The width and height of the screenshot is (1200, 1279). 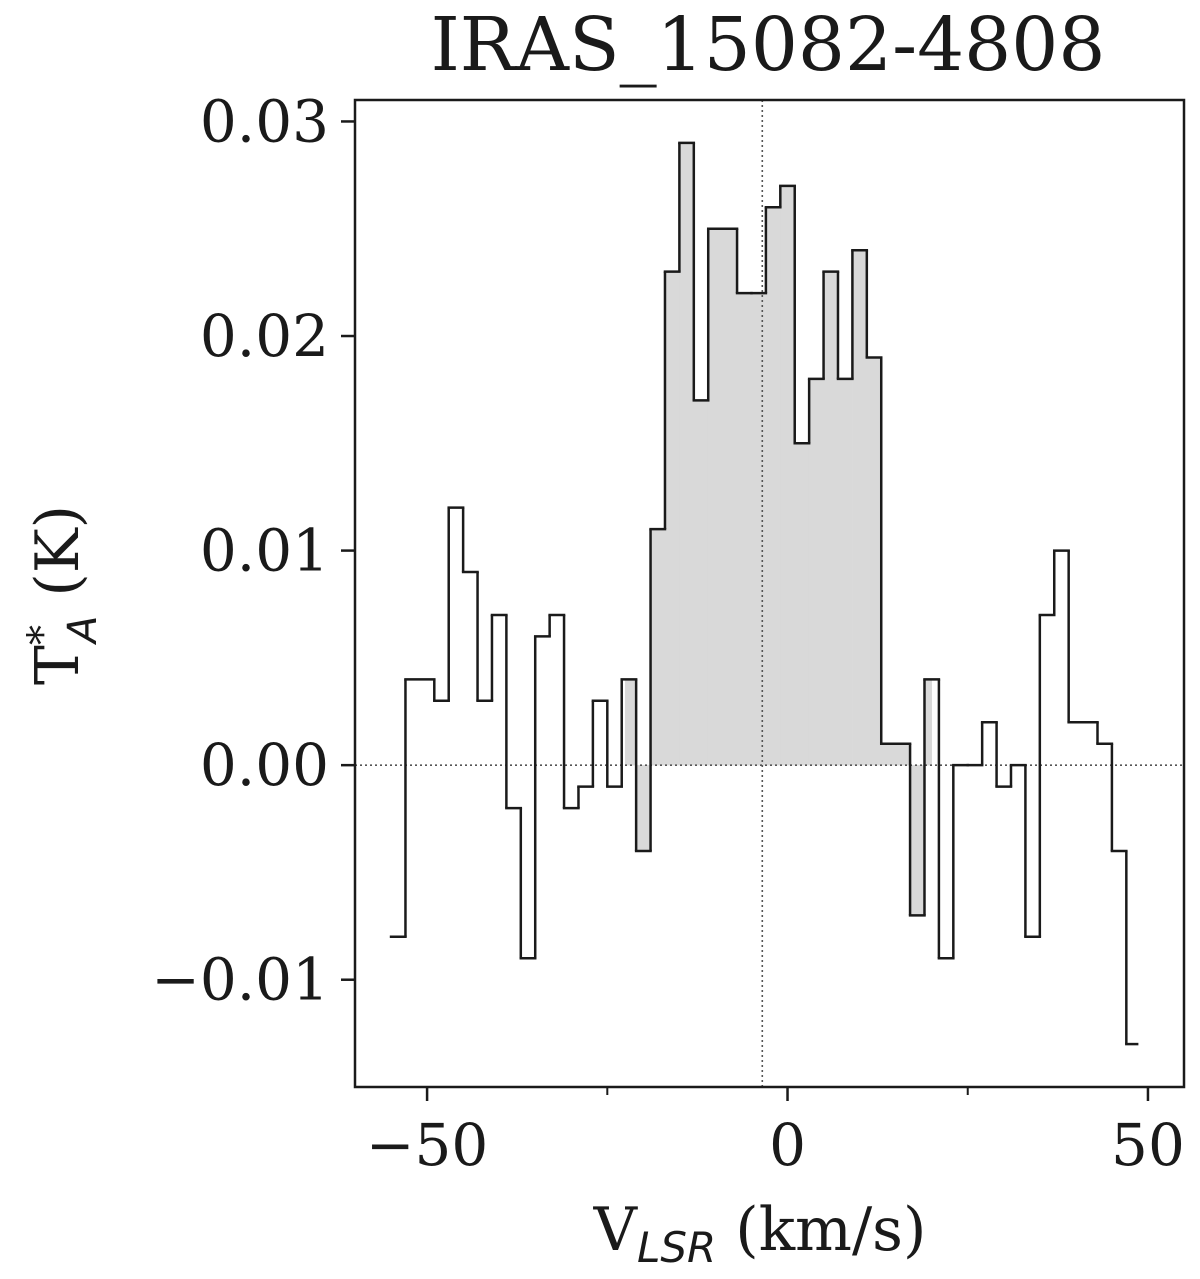 What do you see at coordinates (264, 121) in the screenshot?
I see `y-tick-label: 0.03` at bounding box center [264, 121].